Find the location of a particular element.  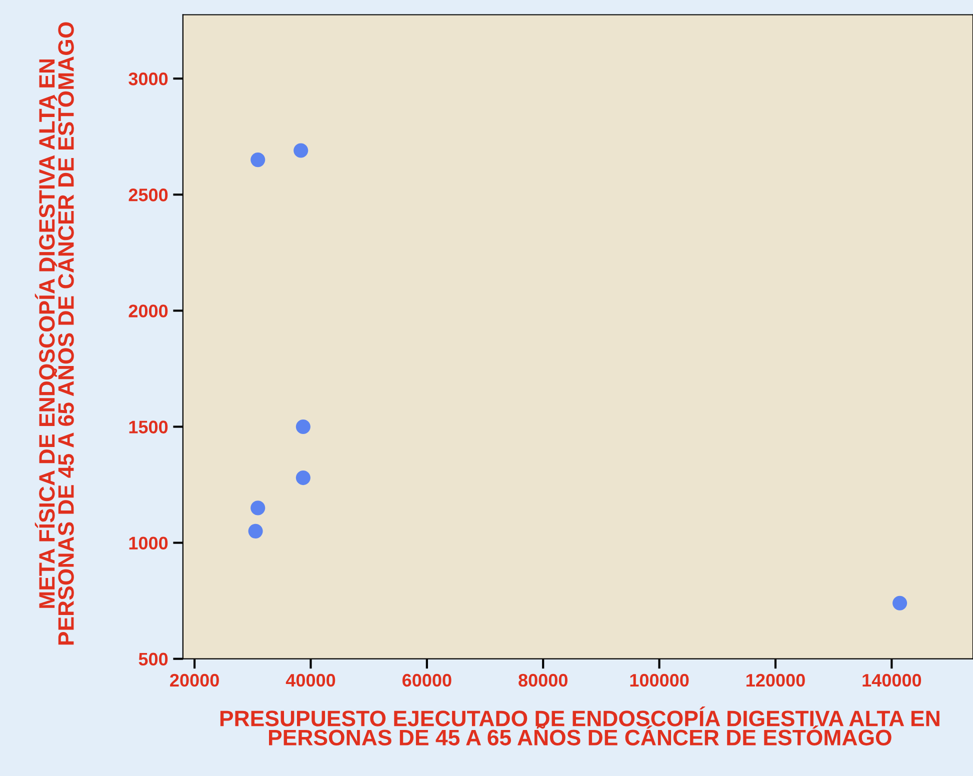

y-tick-label: 1000 is located at coordinates (148, 543).